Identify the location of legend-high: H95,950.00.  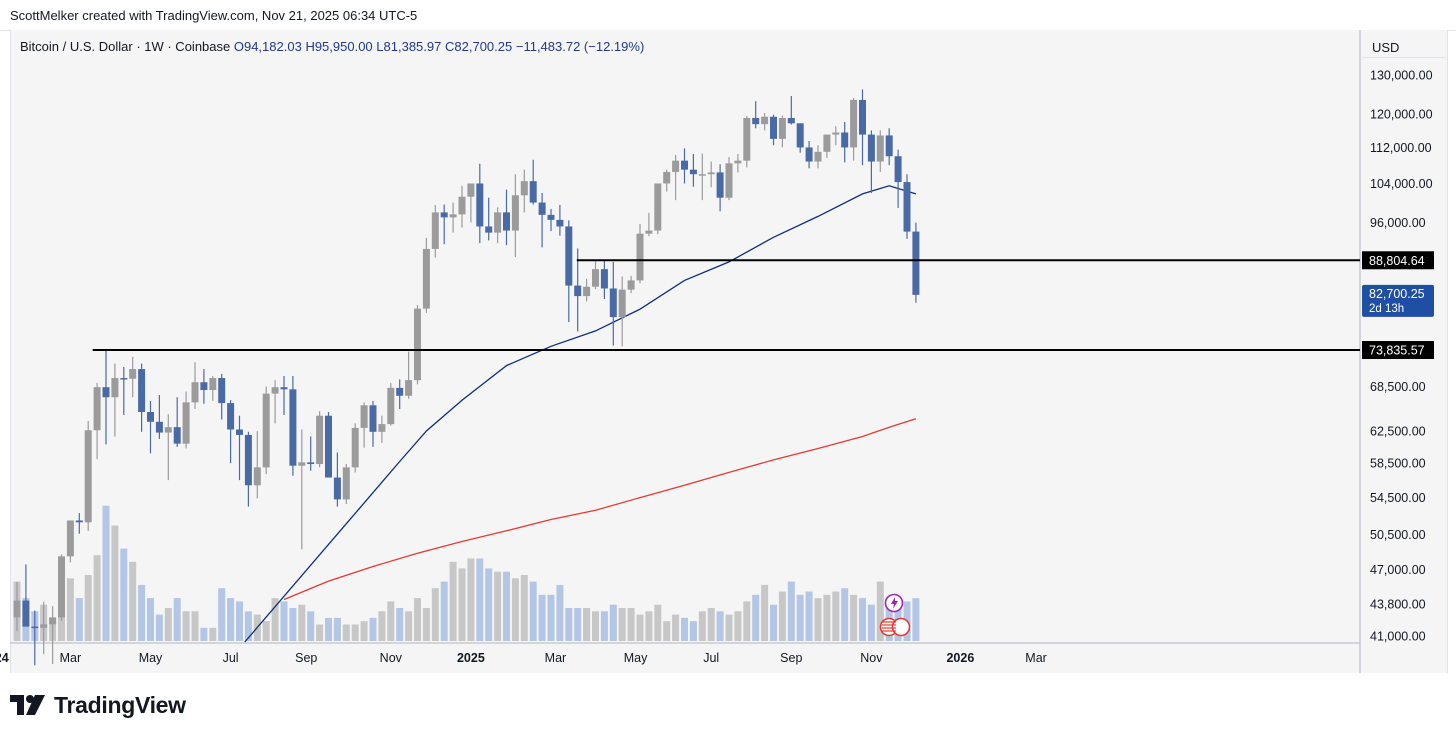
(339, 46).